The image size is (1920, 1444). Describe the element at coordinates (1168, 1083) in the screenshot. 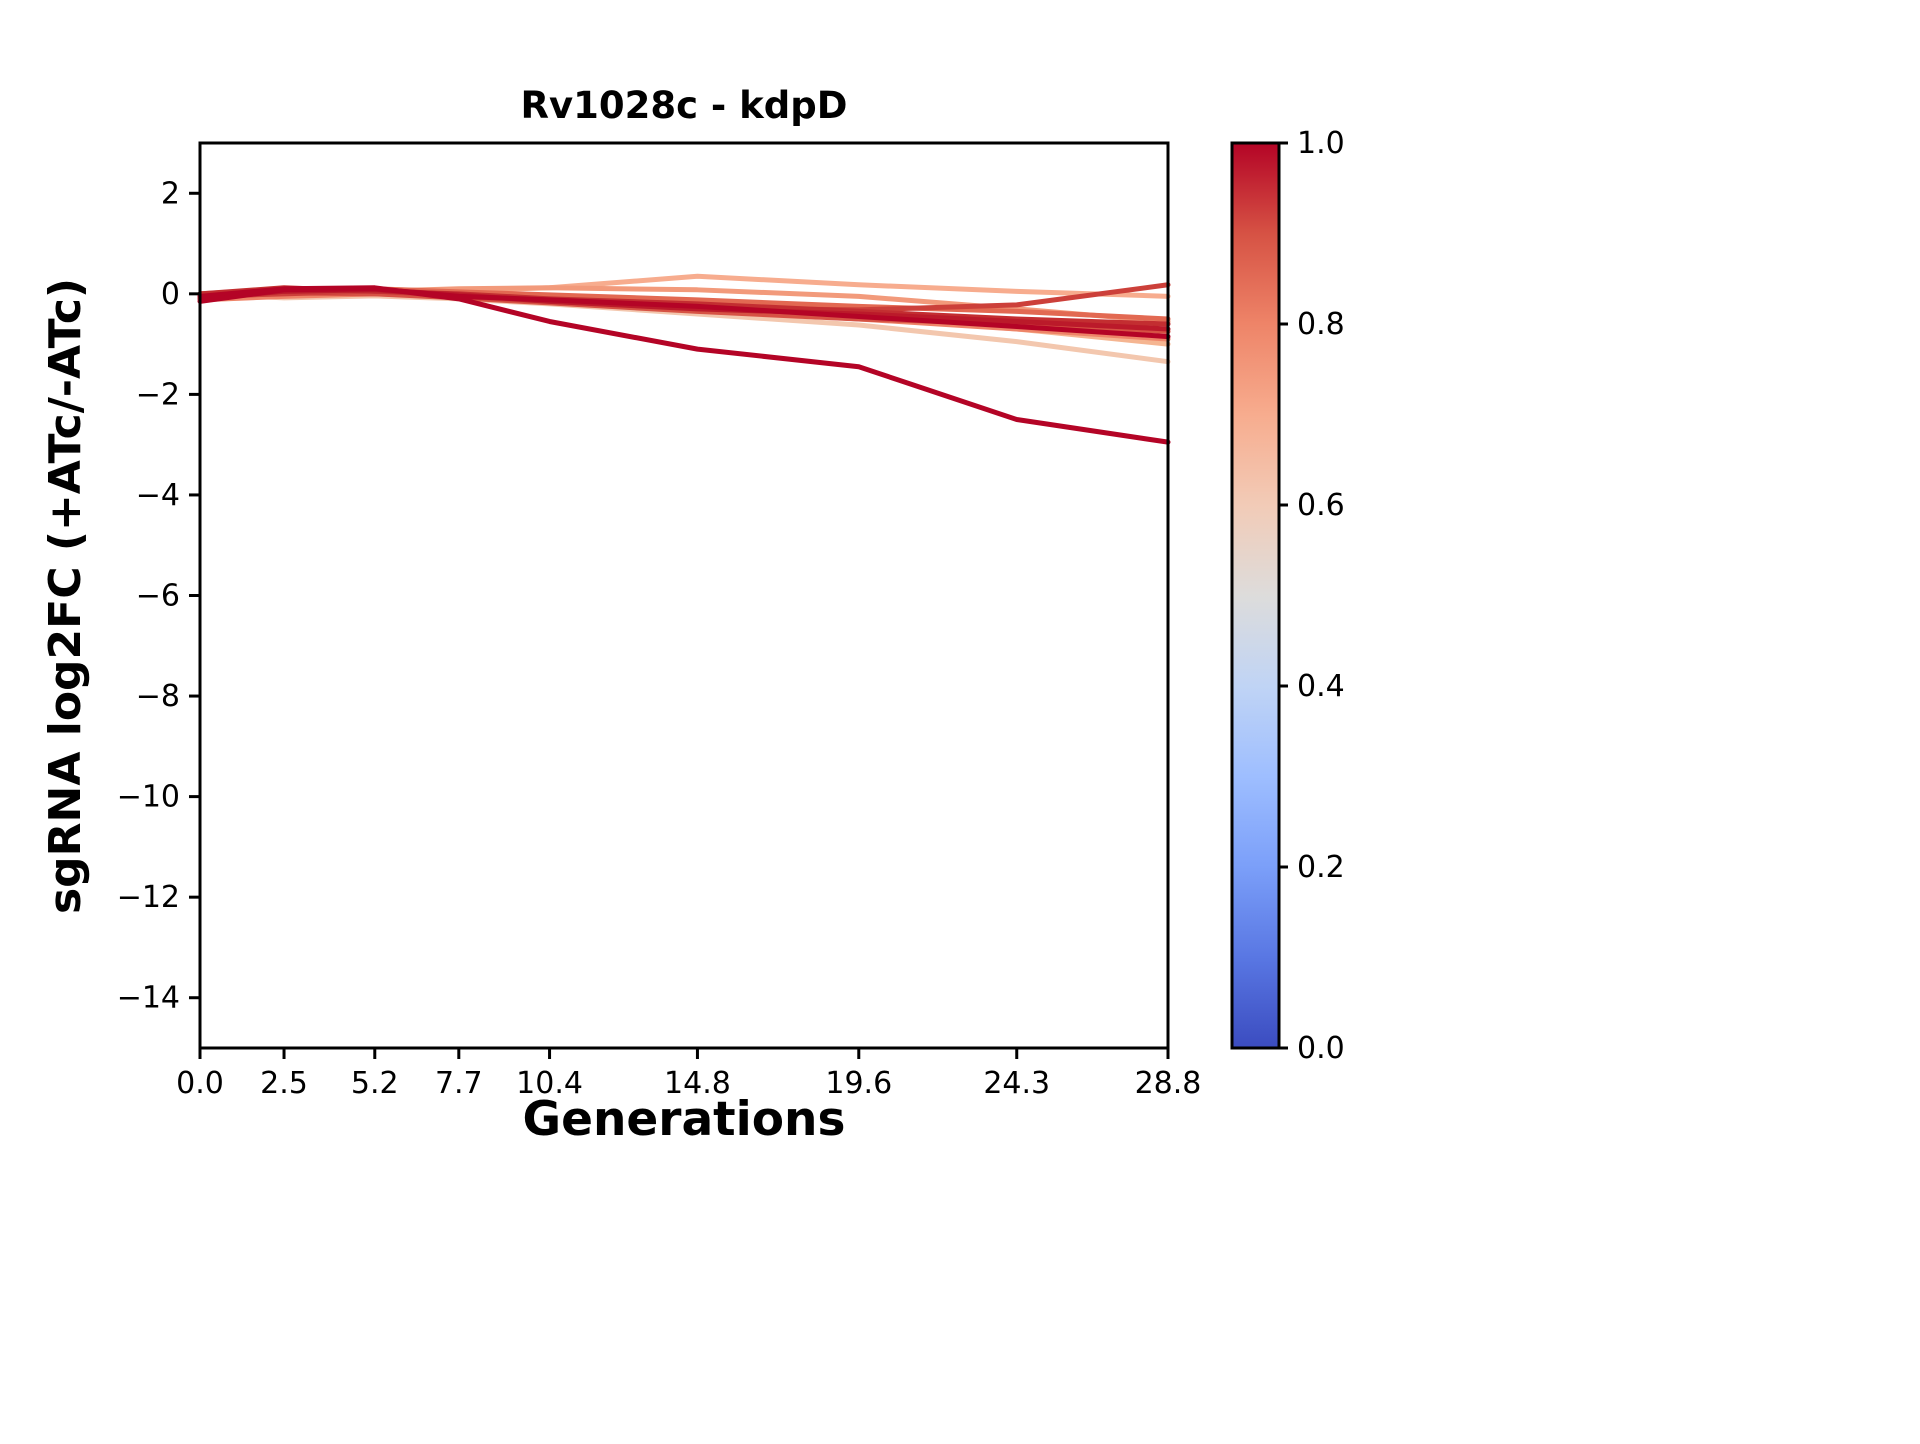

I see `x-tick-label: 28.8` at that location.